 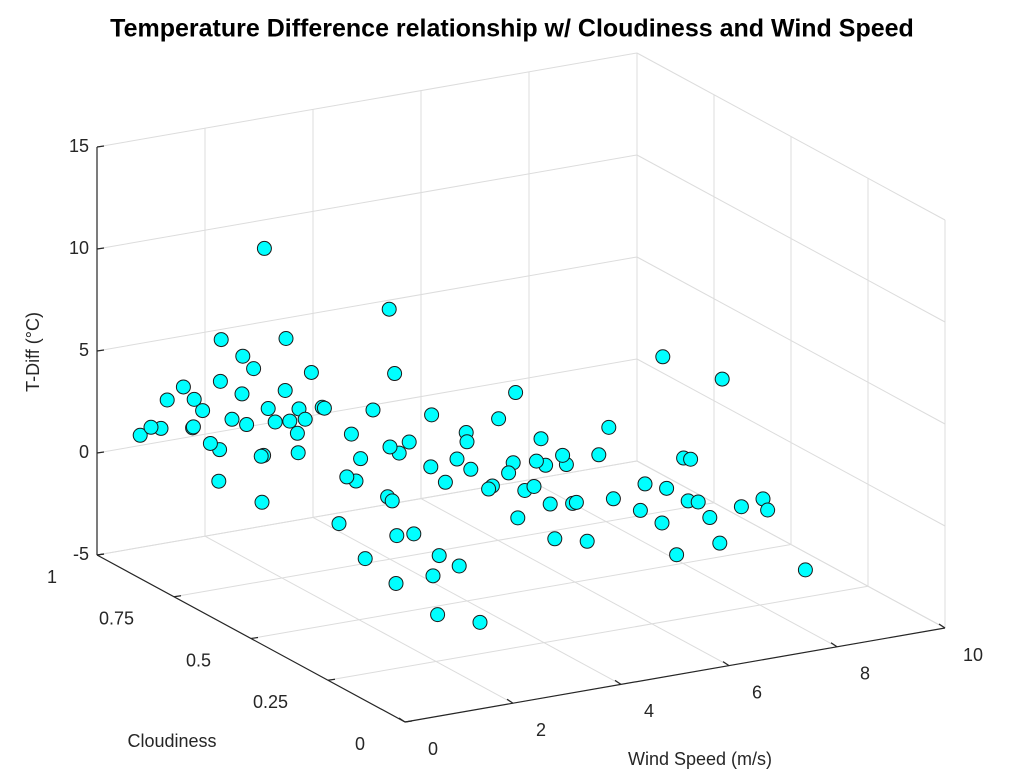 I want to click on y-tick-label: 0.75, so click(x=116, y=619).